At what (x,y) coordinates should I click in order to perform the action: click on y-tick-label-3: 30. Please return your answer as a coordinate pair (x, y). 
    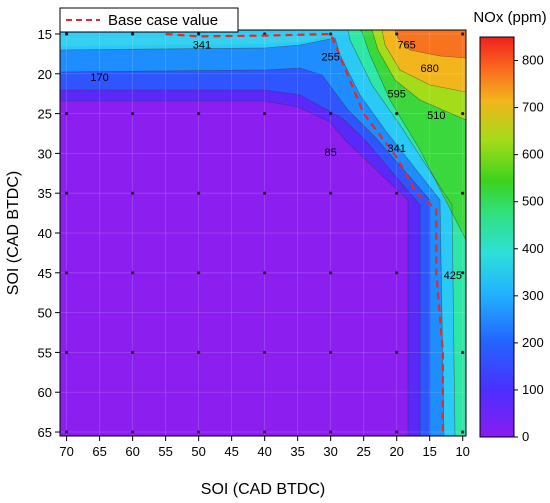
    Looking at the image, I should click on (45, 153).